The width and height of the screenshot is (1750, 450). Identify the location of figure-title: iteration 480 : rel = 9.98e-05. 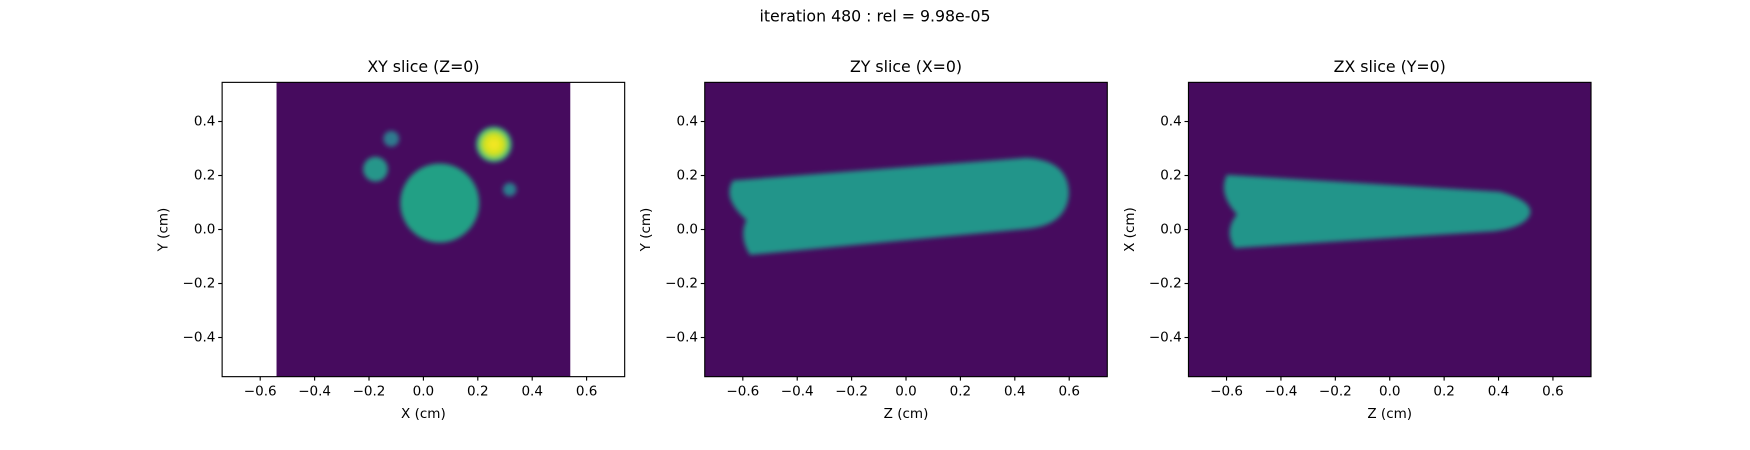
(874, 15).